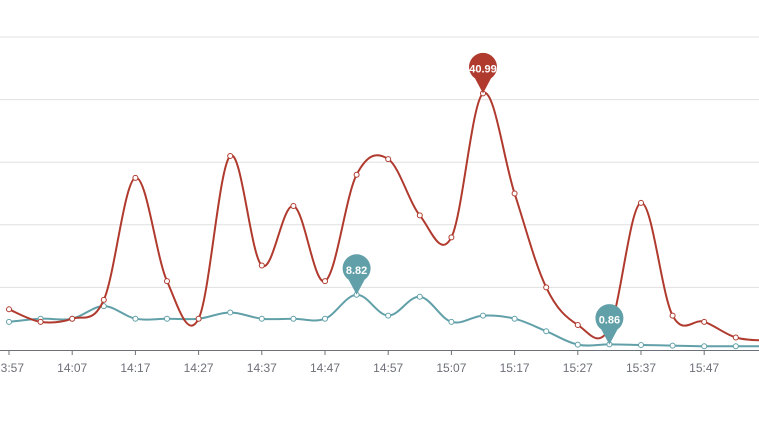  What do you see at coordinates (199, 368) in the screenshot?
I see `x-tick-label: 14:27` at bounding box center [199, 368].